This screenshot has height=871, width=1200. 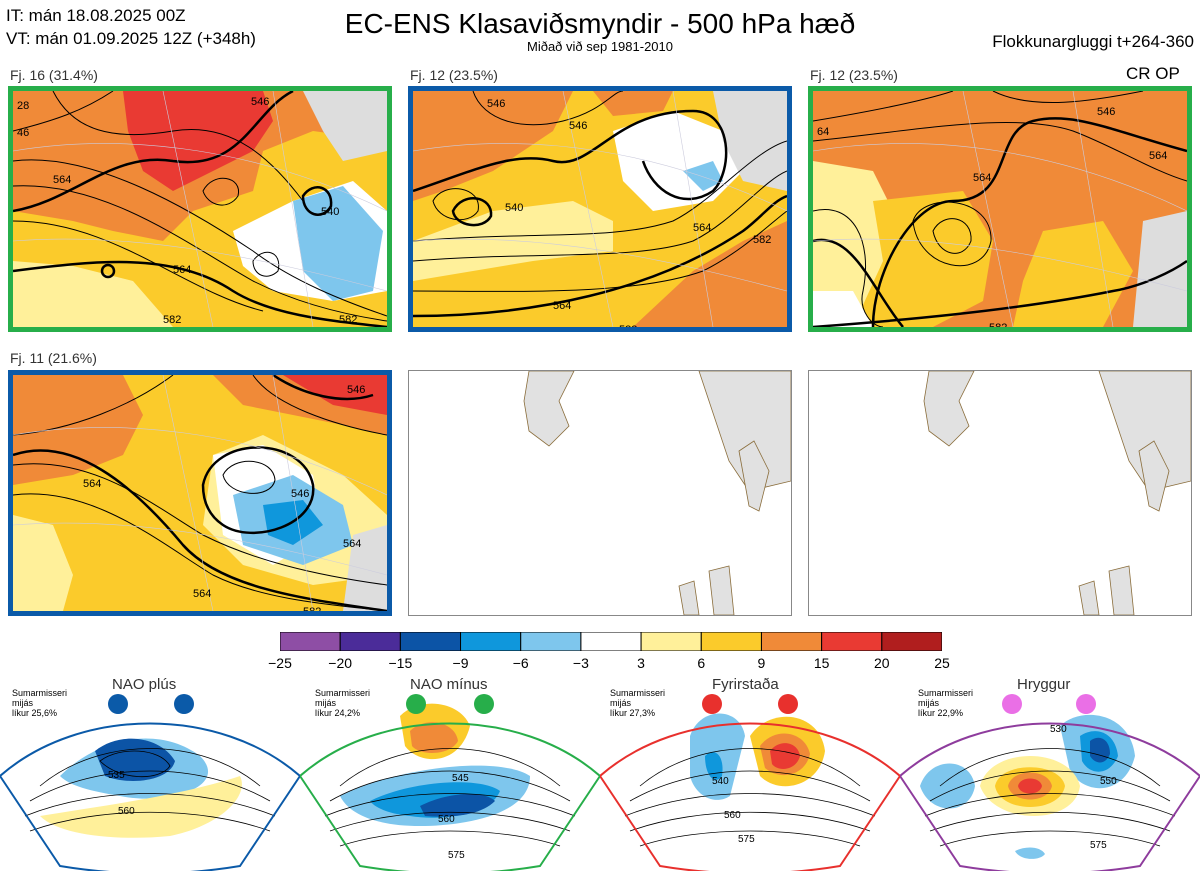 I want to click on panel-3-label: Fj. 12 (23.5%), so click(x=854, y=75).